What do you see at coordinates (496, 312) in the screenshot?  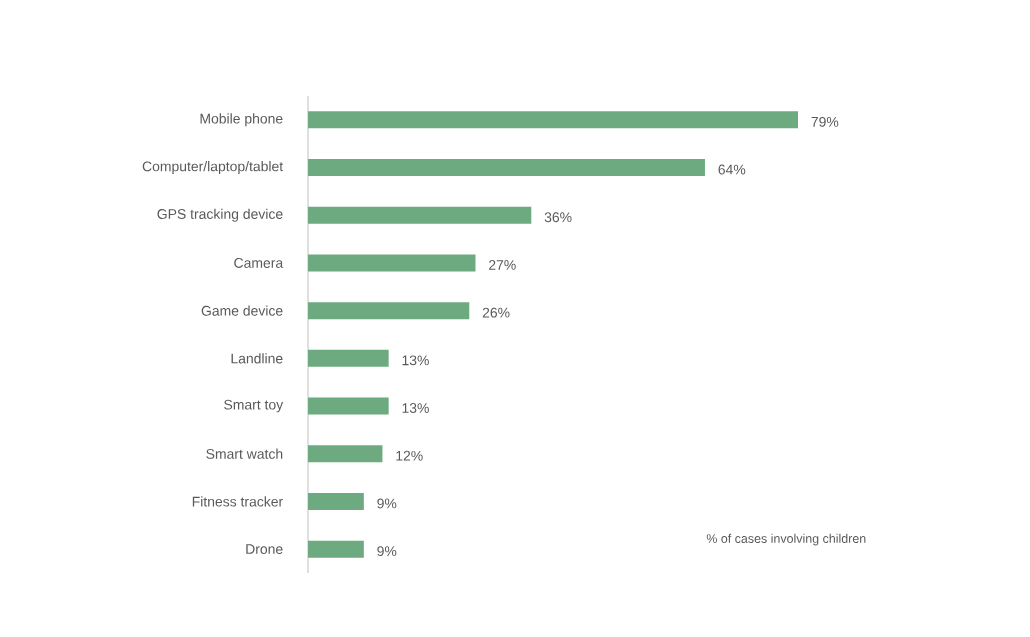 I see `data-label: 26%` at bounding box center [496, 312].